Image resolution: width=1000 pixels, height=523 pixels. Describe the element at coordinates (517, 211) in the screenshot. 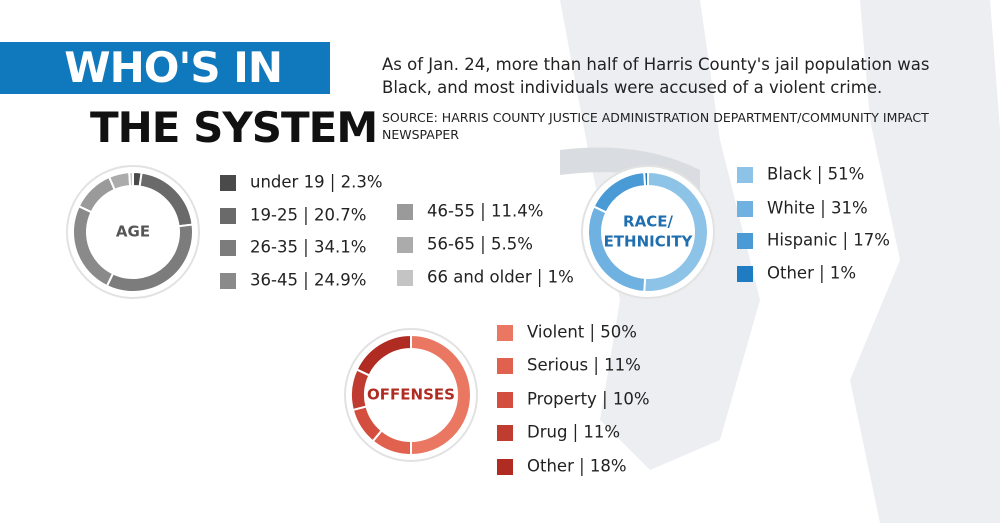

I see `legend-value: 11.4%` at that location.